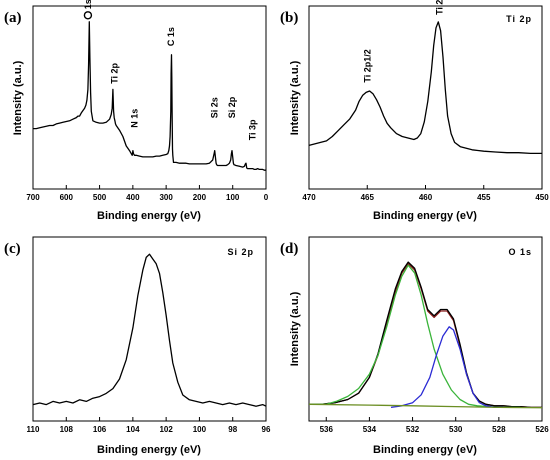 The image size is (550, 460). Describe the element at coordinates (170, 70) in the screenshot. I see `annotation-group: 1s Ti 2p N 1s C 1s Si 2s Si 2p Ti 3p` at that location.